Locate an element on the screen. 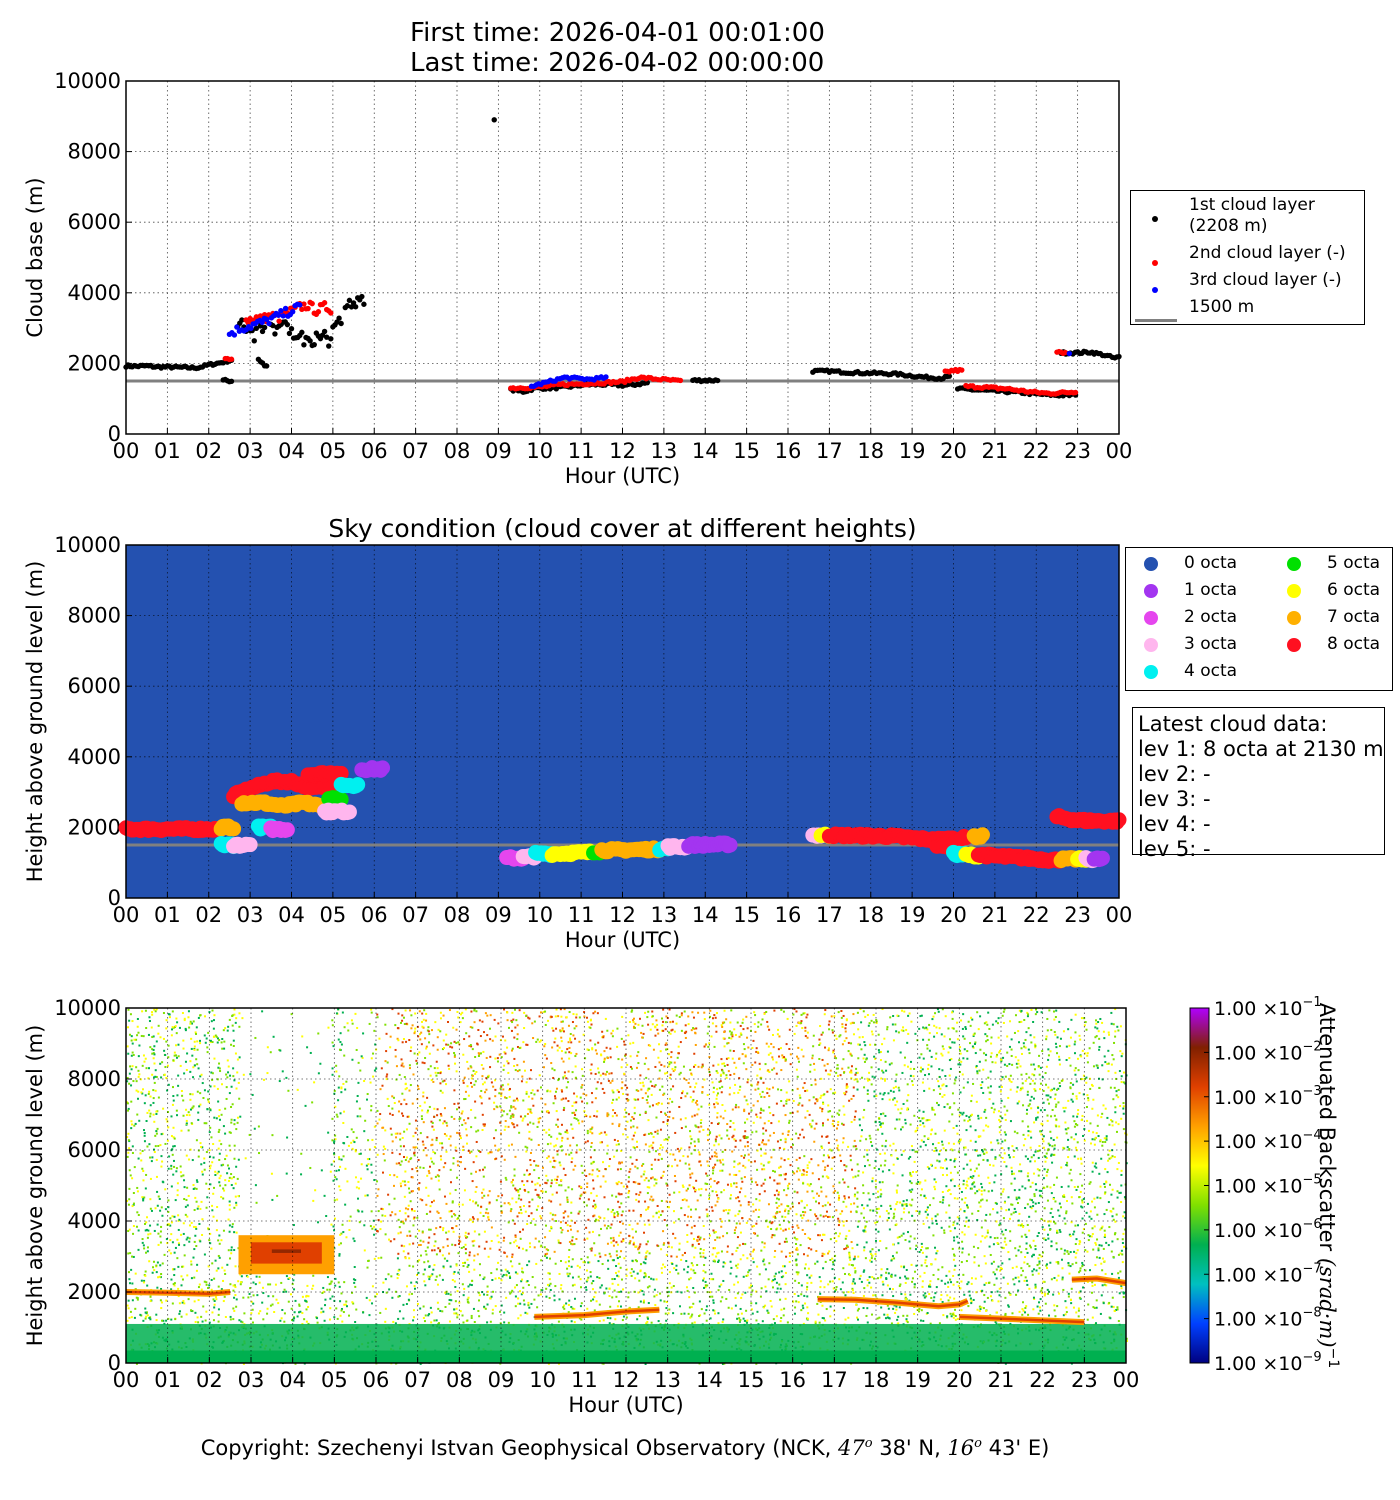 Image resolution: width=1400 pixels, height=1500 pixels. p1-point-layer3 is located at coordinates (269, 323).